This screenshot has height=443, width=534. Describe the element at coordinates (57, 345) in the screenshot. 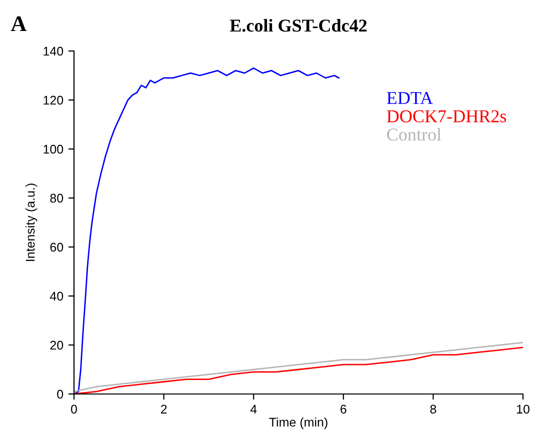

I see `y-tick-label: 20` at that location.